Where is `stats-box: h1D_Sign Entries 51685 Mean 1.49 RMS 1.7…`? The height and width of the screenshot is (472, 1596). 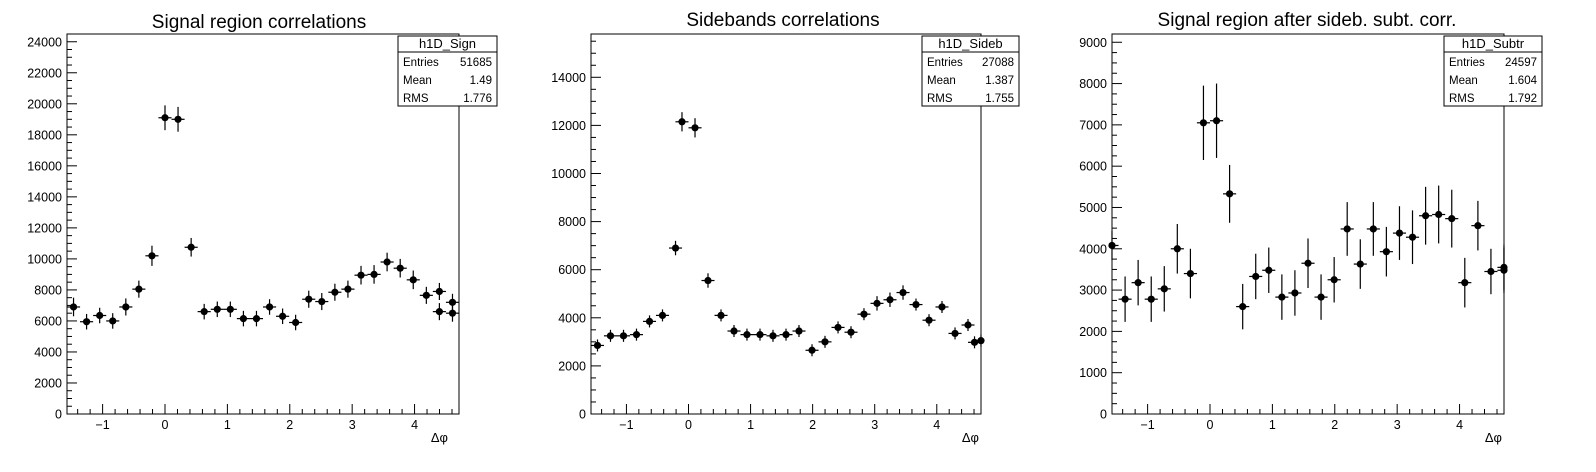 stats-box: h1D_Sign Entries 51685 Mean 1.49 RMS 1.7… is located at coordinates (447, 71).